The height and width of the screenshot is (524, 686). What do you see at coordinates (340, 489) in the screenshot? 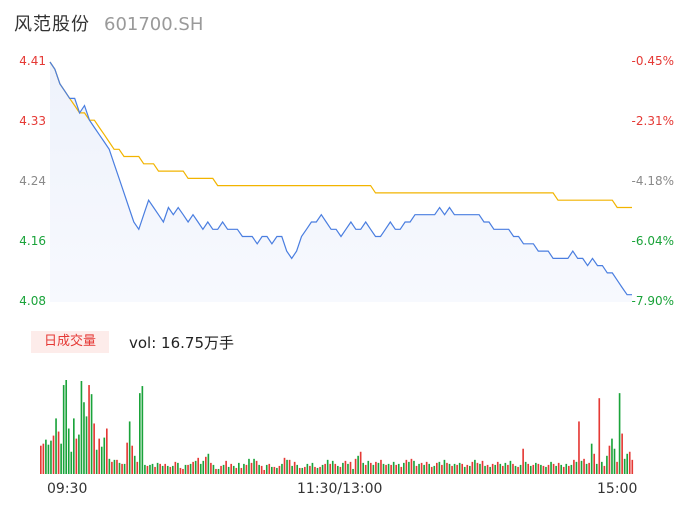
I see `time-tick-mid: 11:30/13:00` at bounding box center [340, 489].